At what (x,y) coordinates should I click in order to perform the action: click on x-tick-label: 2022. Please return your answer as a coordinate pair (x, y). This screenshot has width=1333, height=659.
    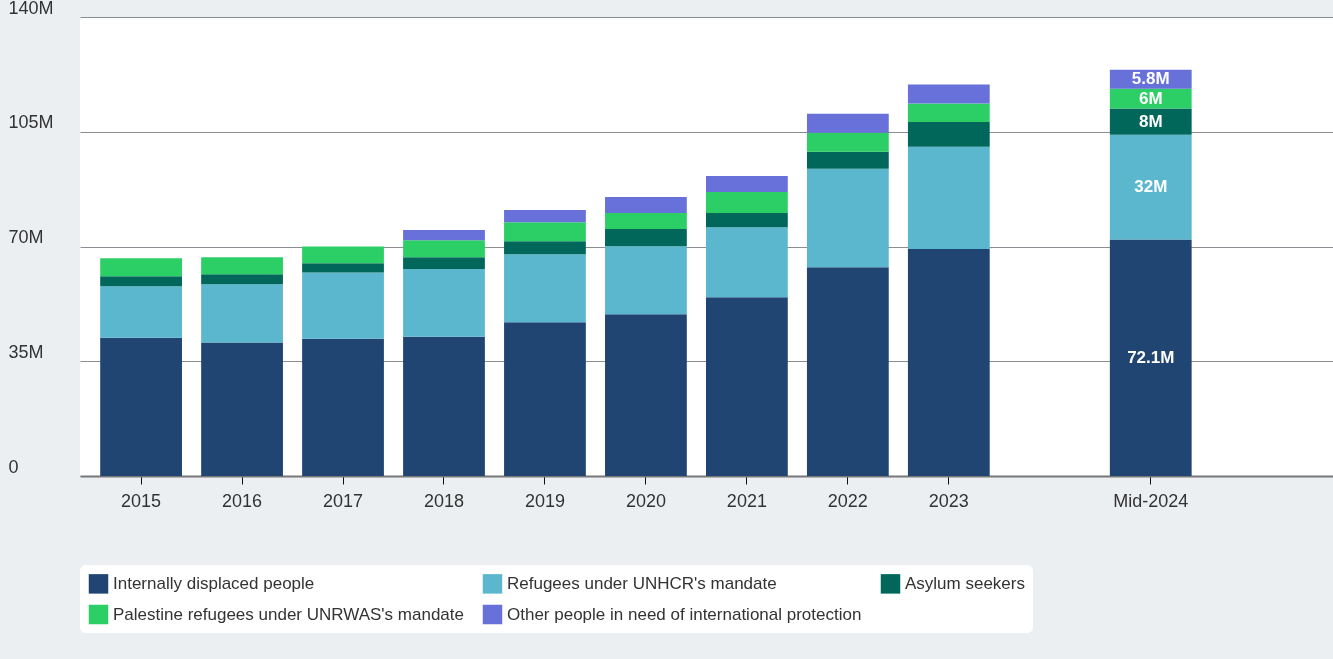
    Looking at the image, I should click on (847, 500).